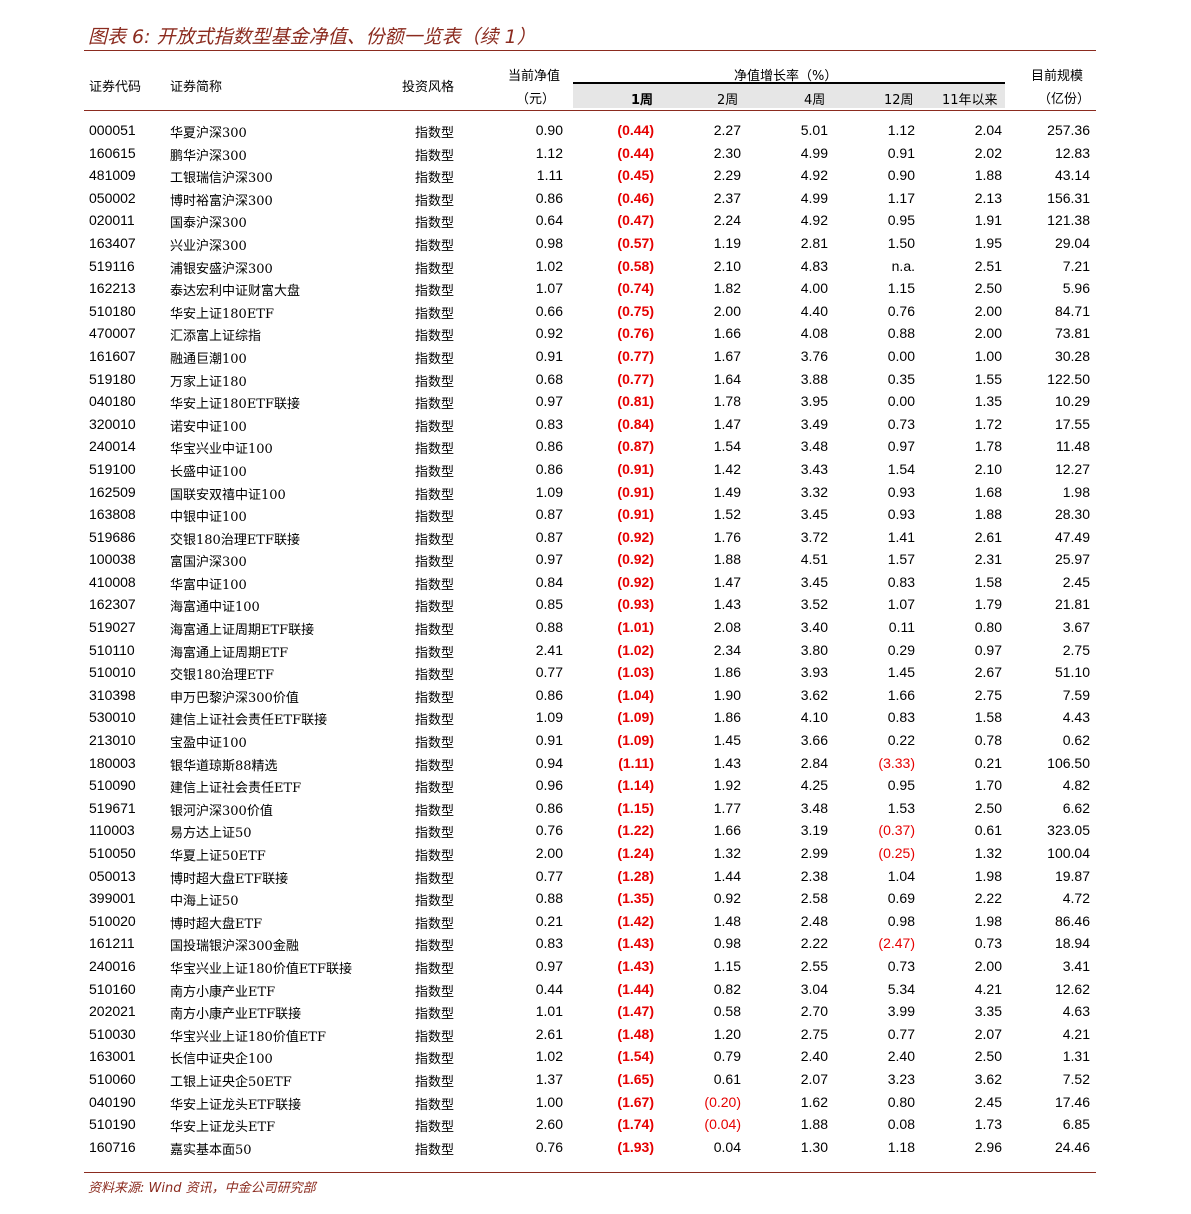  I want to click on growth-12w: 0.91, so click(901, 152).